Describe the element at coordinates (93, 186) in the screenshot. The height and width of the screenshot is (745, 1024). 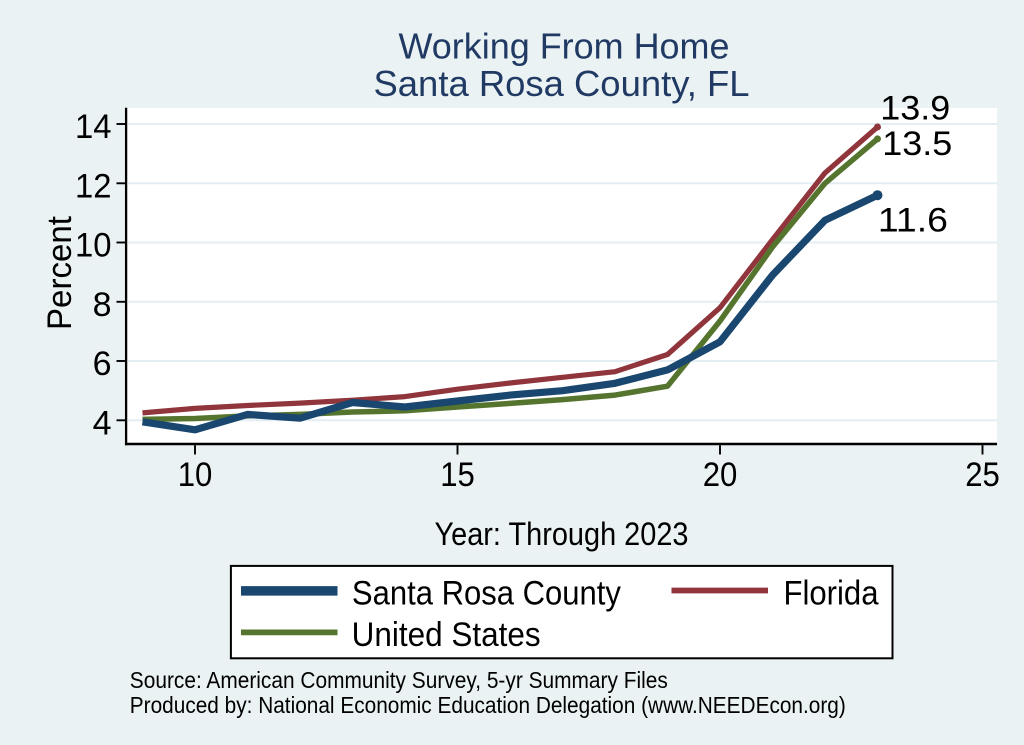
I see `svg-text: 12` at that location.